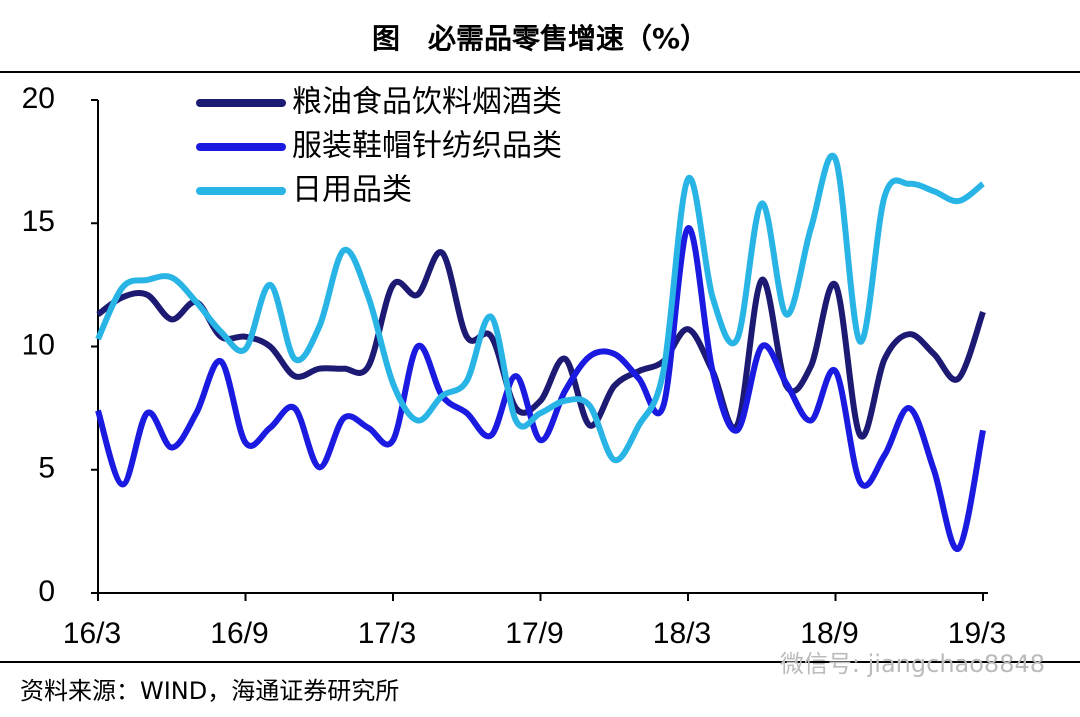 This screenshot has height=717, width=1080. What do you see at coordinates (92, 633) in the screenshot?
I see `x-tick-label: 16/3` at bounding box center [92, 633].